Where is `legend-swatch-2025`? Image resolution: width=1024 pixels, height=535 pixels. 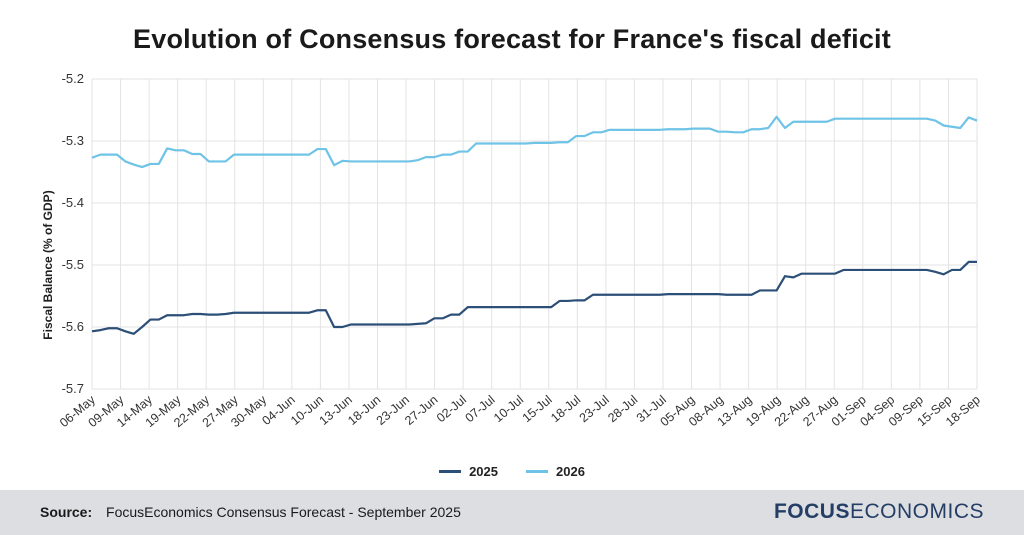
legend-swatch-2025 is located at coordinates (450, 471).